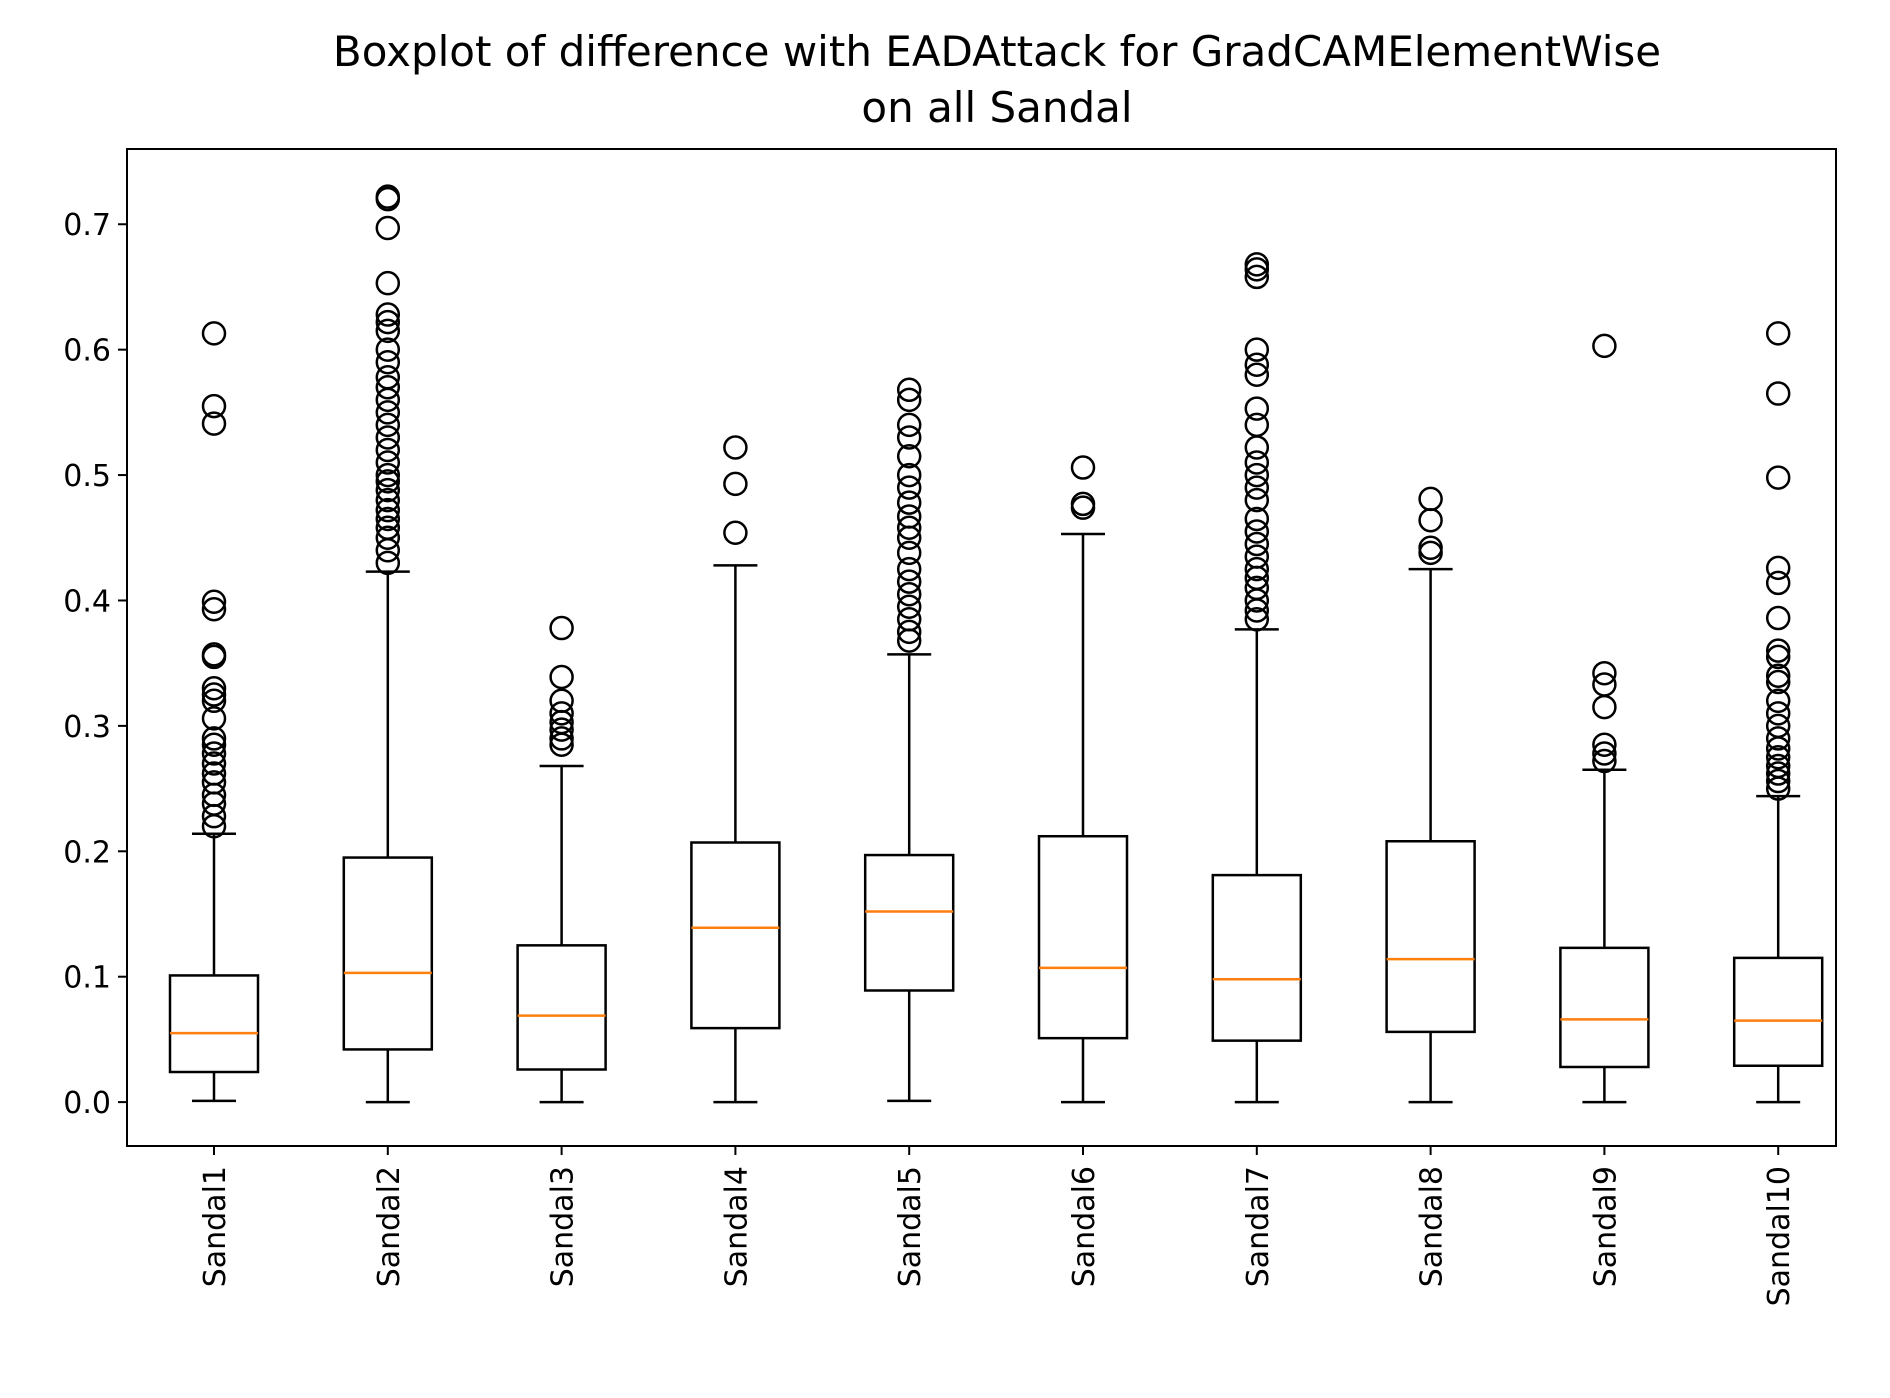  What do you see at coordinates (215, 1226) in the screenshot?
I see `x-tick-label: Sandal1` at bounding box center [215, 1226].